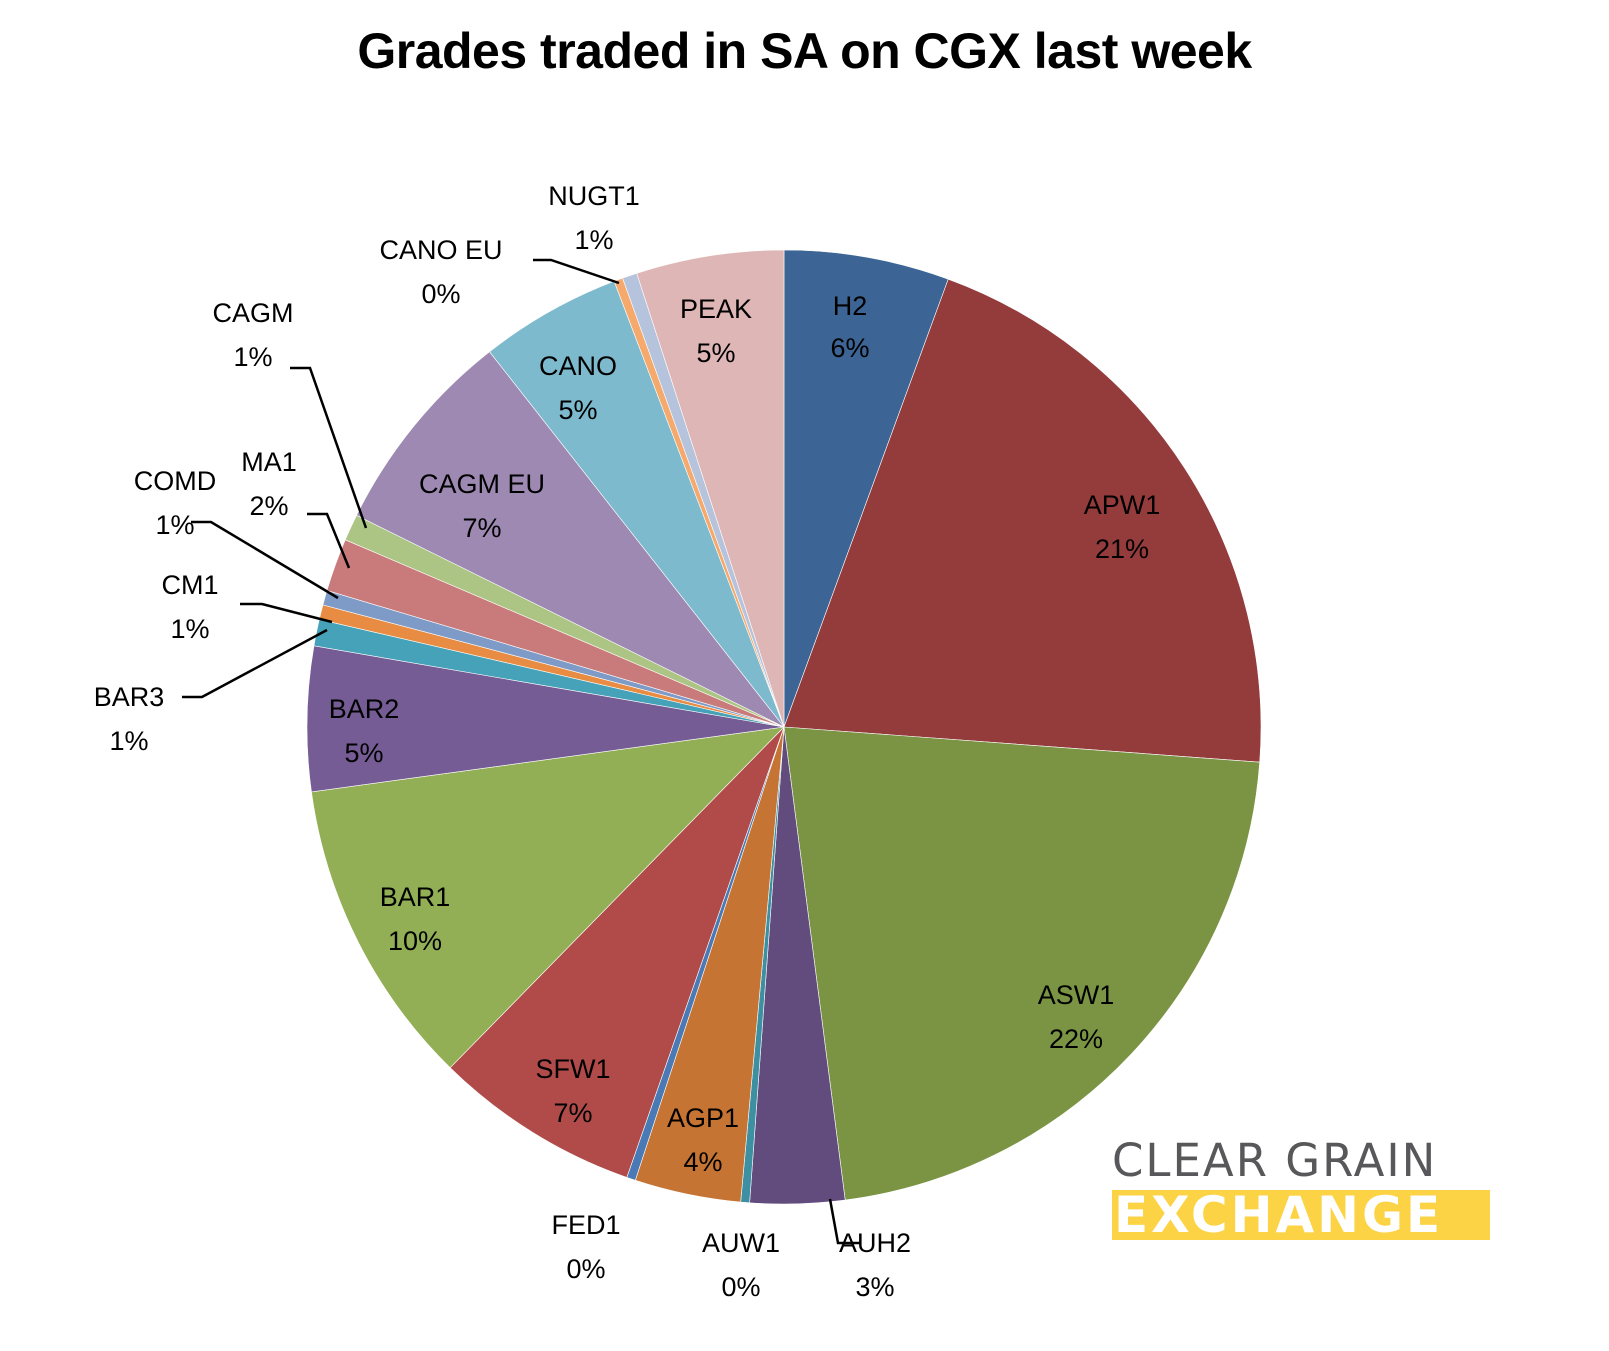 This screenshot has width=1609, height=1351. I want to click on data-label-name-auw1: AUW1, so click(741, 1243).